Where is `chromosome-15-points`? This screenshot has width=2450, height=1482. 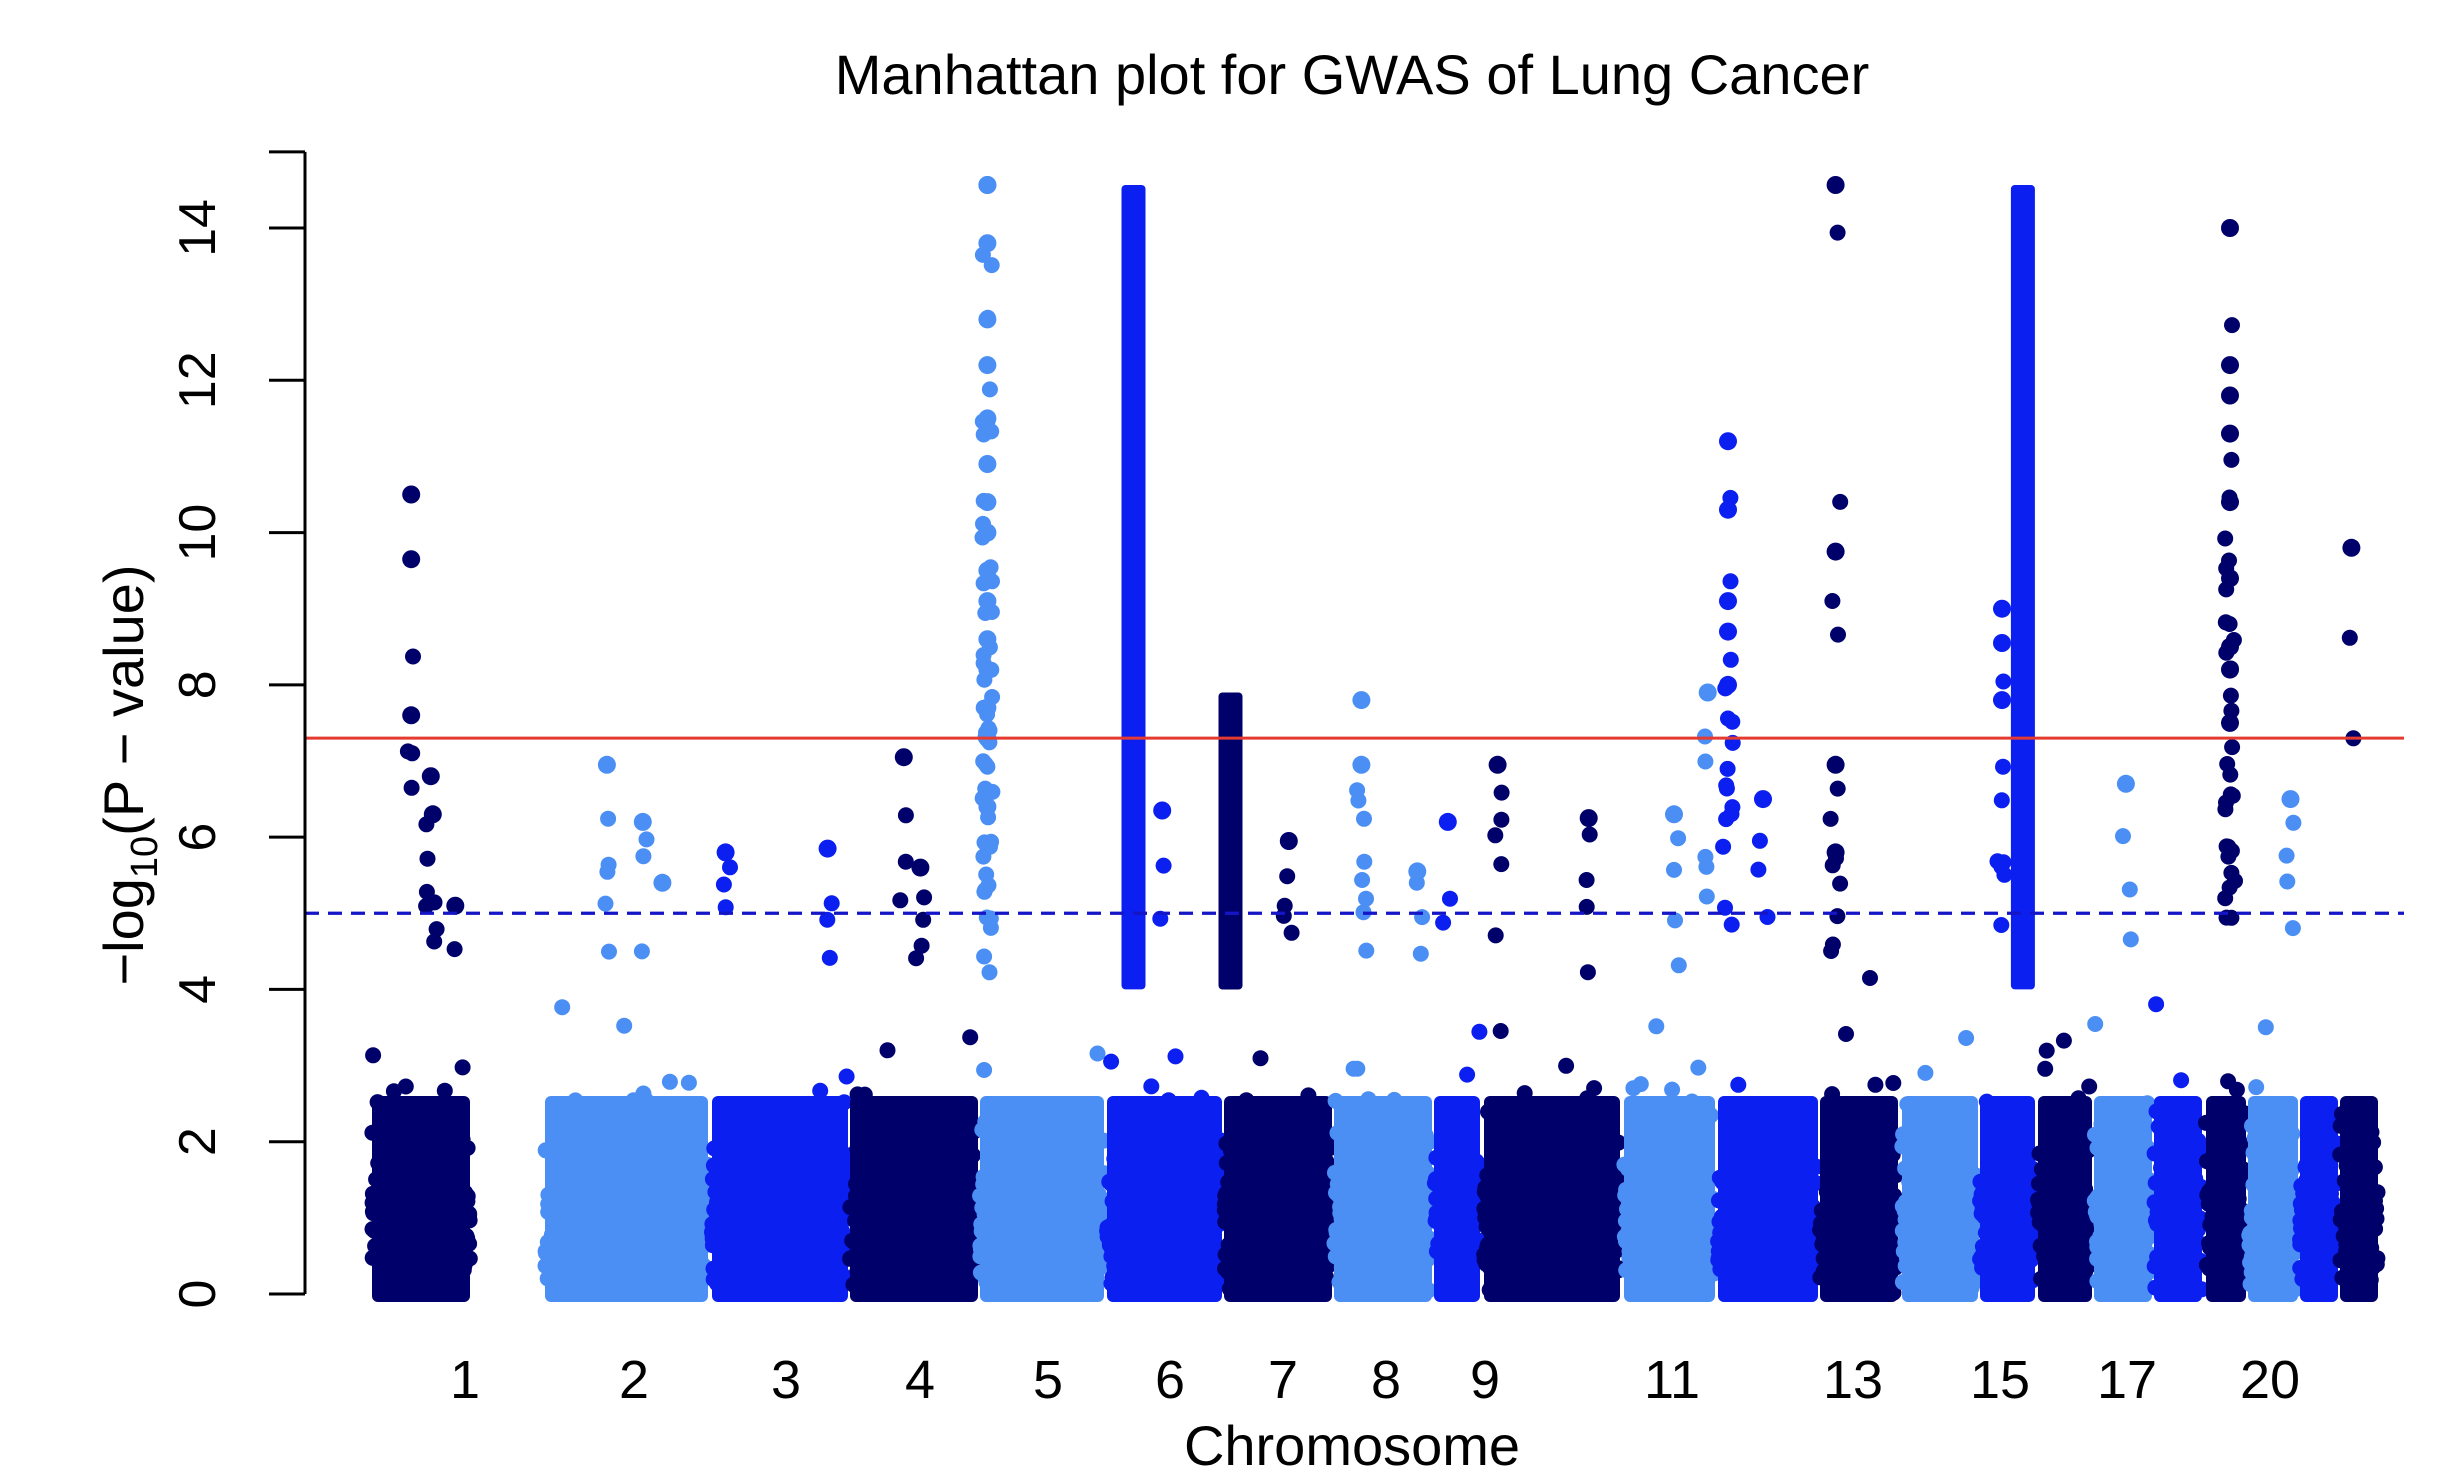 chromosome-15-points is located at coordinates (2007, 743).